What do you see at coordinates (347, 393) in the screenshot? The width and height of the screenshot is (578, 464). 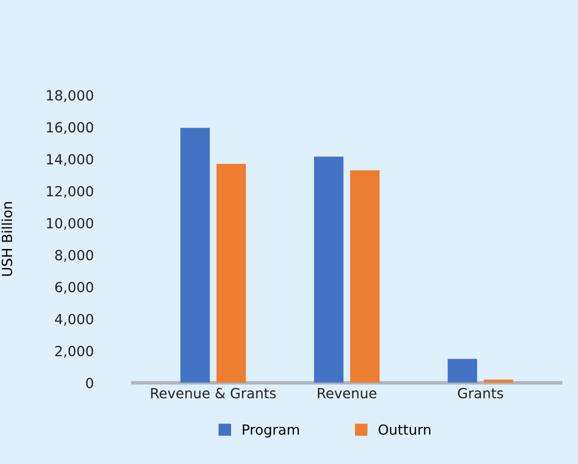 I see `x-tick-label: Revenue` at bounding box center [347, 393].